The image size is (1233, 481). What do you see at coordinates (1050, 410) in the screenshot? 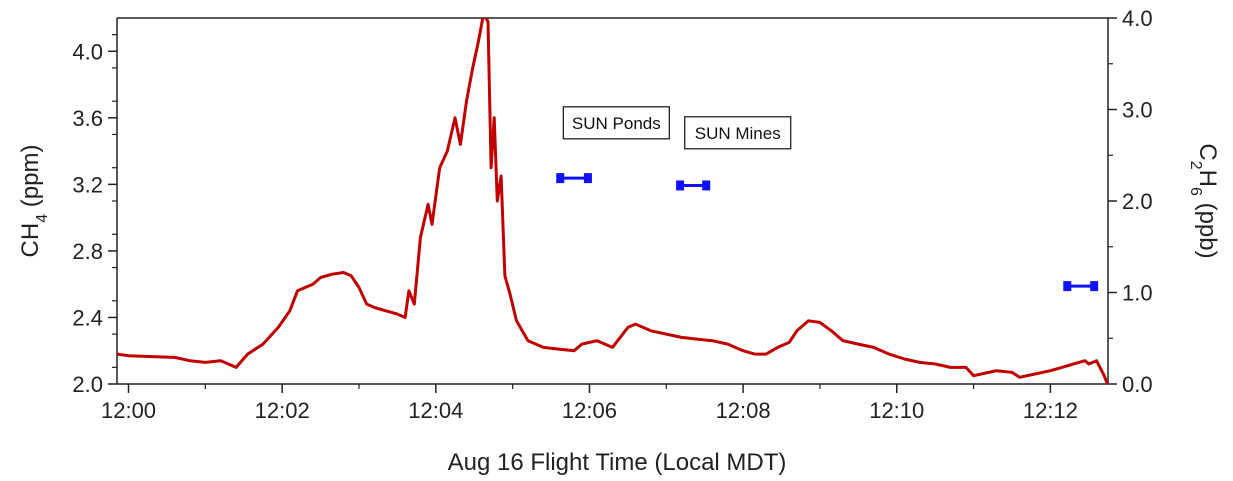
I see `x-tick-label: 12:12` at bounding box center [1050, 410].